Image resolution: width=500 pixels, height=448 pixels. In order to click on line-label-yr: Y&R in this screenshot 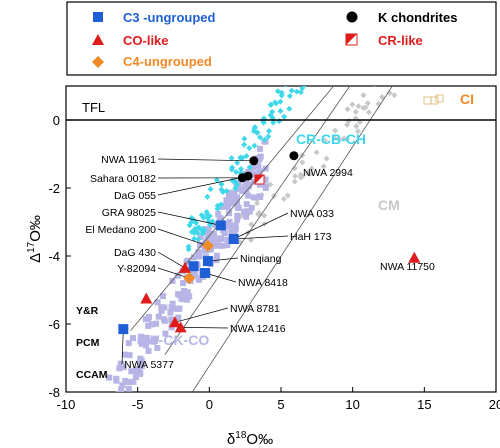, I will do `click(87, 311)`.